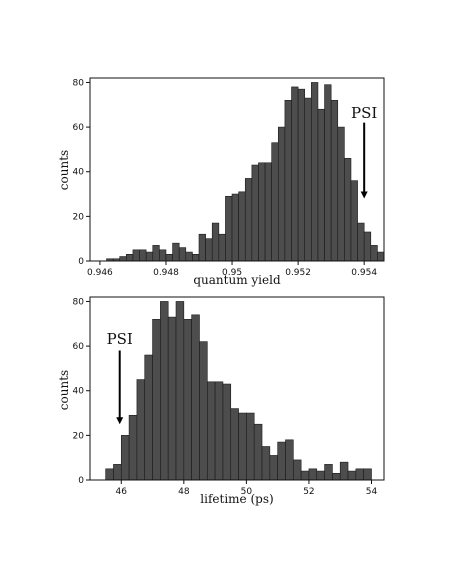 Image resolution: width=450 pixels, height=582 pixels. What do you see at coordinates (372, 492) in the screenshot?
I see `x-tick-label: 54` at bounding box center [372, 492].